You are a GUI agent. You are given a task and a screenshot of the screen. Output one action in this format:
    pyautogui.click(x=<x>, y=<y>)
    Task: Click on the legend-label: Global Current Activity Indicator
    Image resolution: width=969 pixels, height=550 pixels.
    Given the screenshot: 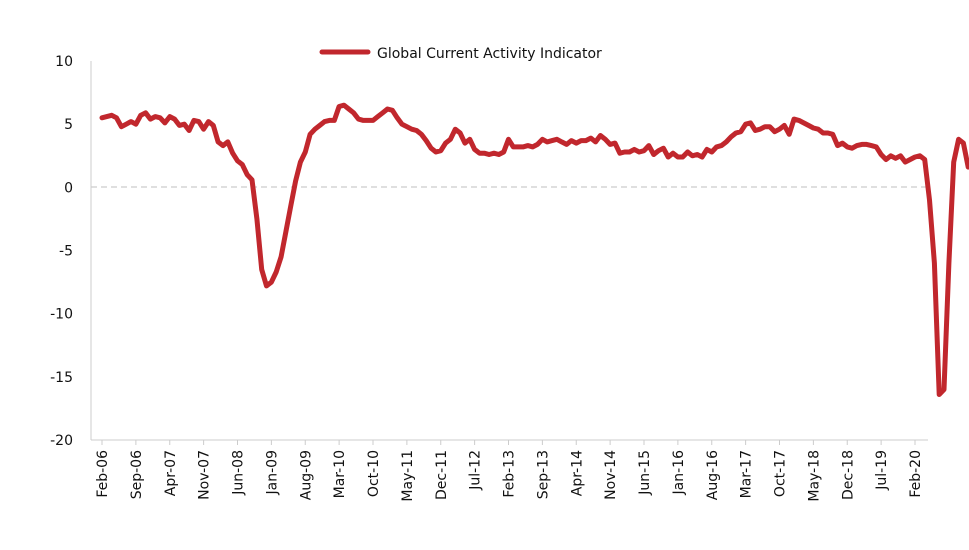 What is the action you would take?
    pyautogui.click(x=489, y=54)
    